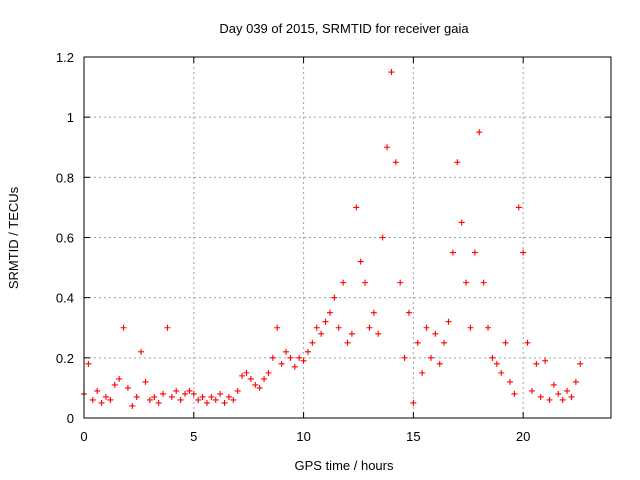  Describe the element at coordinates (193, 436) in the screenshot. I see `x-tick-label: 5` at that location.